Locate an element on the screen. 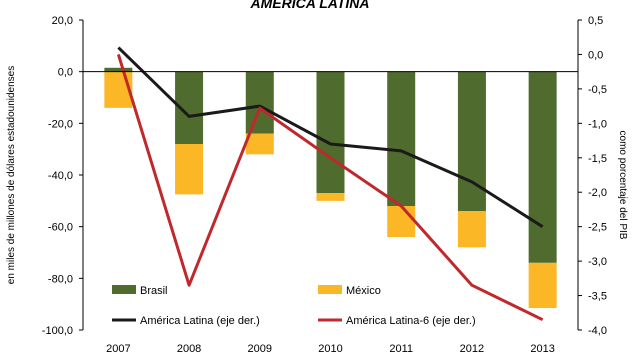 Image resolution: width=634 pixels, height=352 pixels. bar-m-xico-2013 is located at coordinates (542, 285).